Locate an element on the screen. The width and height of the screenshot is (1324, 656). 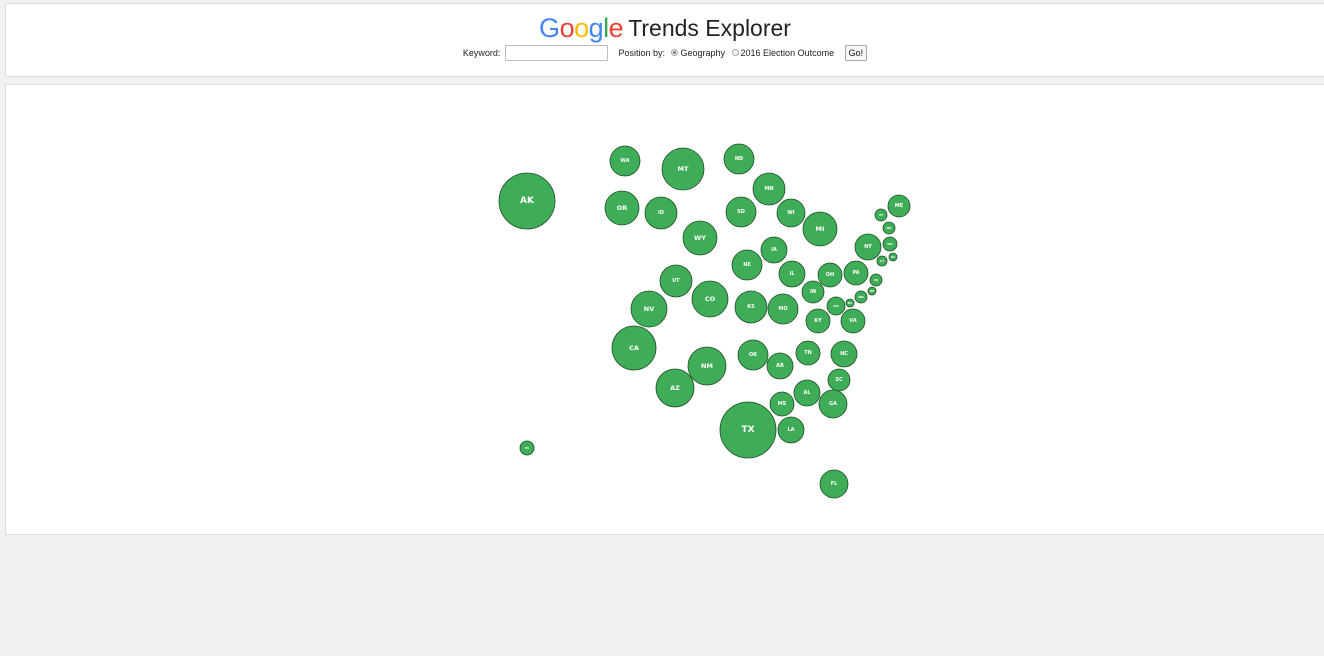
state-bubble-wy: WY is located at coordinates (700, 238).